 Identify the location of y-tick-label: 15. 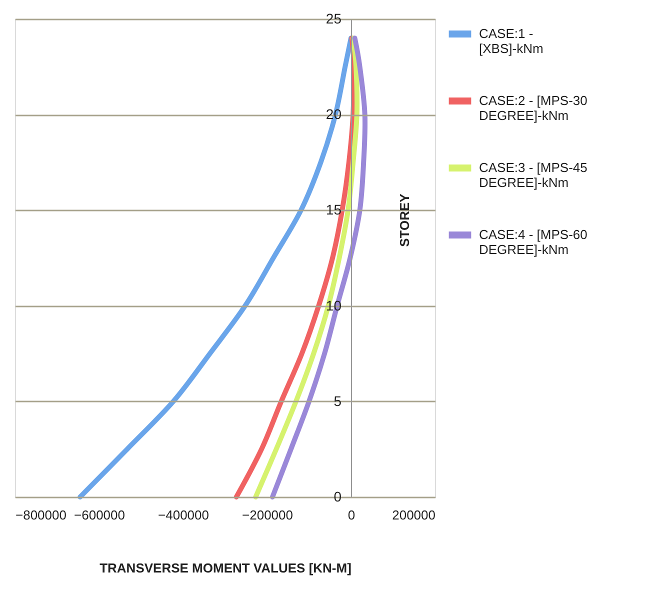
(334, 210).